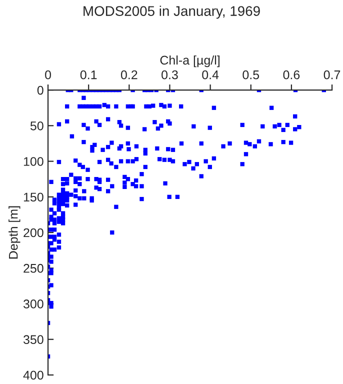  I want to click on y-tick-label: 0, so click(40, 90).